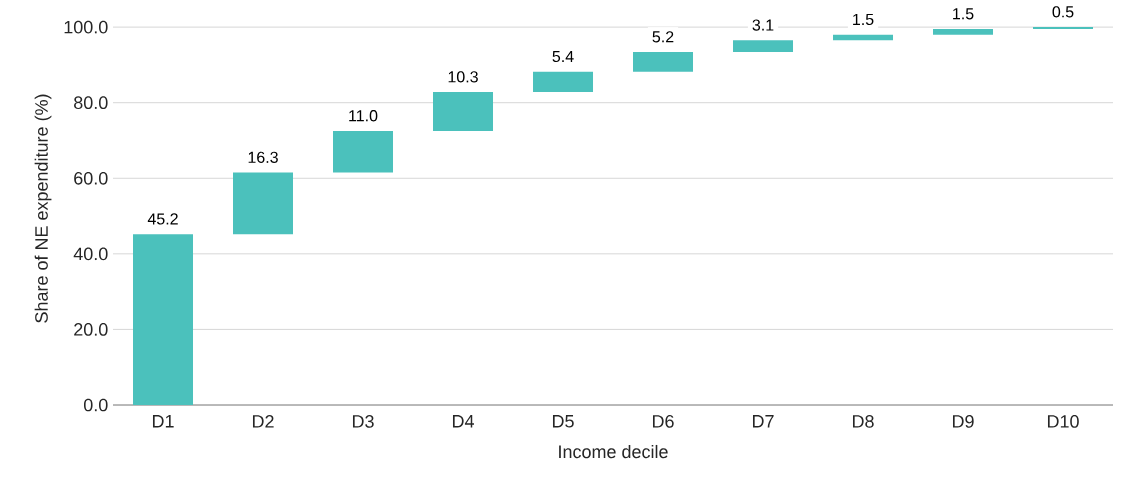 The height and width of the screenshot is (486, 1127). Describe the element at coordinates (163, 421) in the screenshot. I see `x-tick-label: D1` at that location.